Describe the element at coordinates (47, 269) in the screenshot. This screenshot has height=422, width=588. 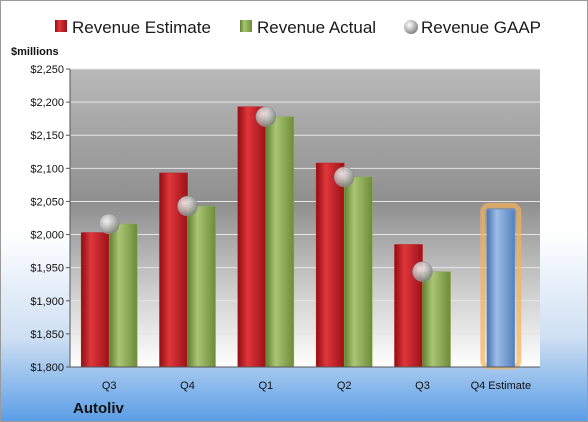
I see `y-tick-label: $1,950` at that location.